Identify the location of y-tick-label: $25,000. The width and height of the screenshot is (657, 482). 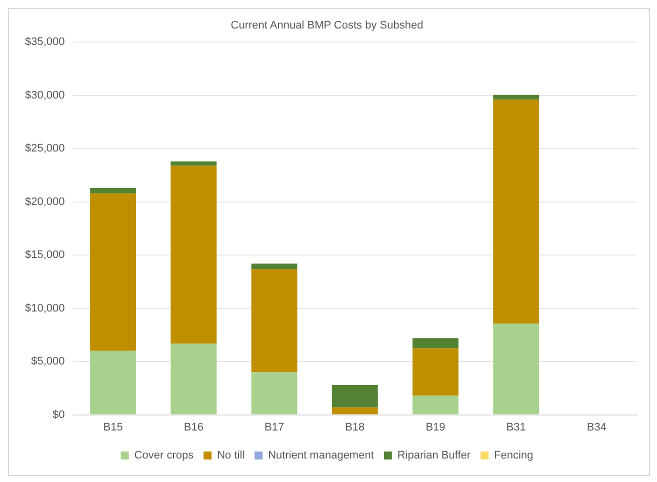
(44, 148).